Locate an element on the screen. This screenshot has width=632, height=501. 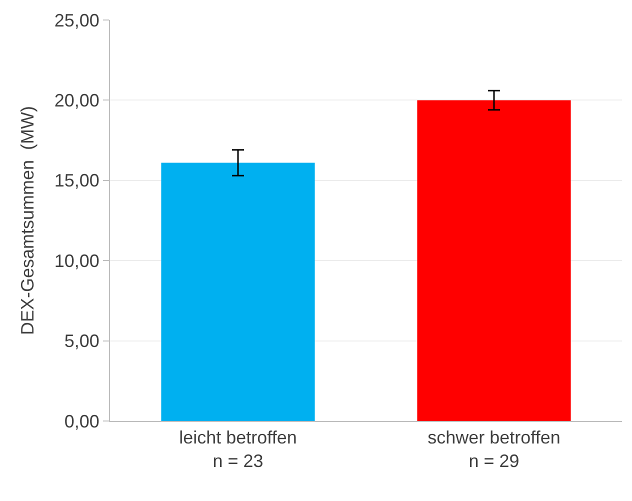
y-tick-label: 25,00 is located at coordinates (77, 20).